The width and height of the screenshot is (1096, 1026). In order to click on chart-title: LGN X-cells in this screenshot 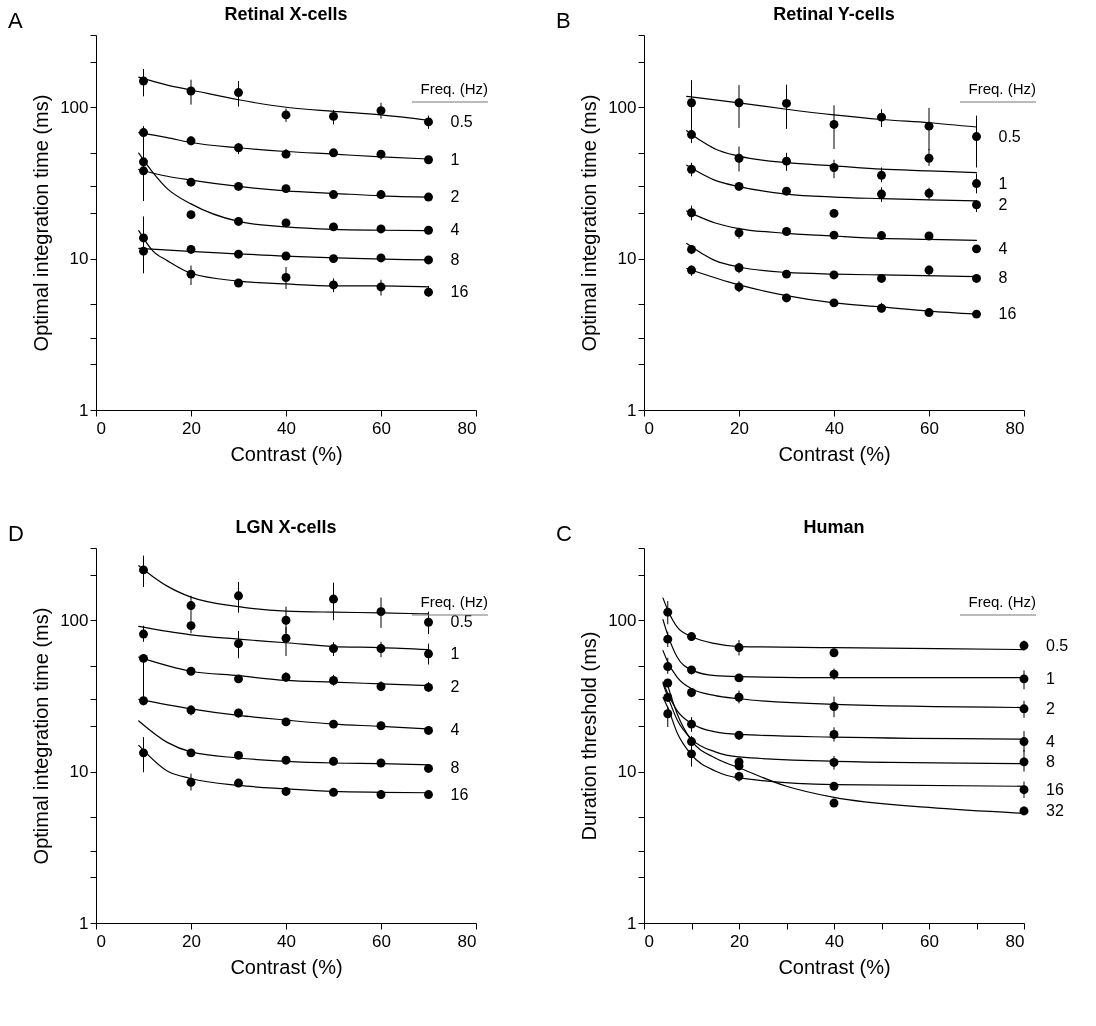, I will do `click(286, 527)`.